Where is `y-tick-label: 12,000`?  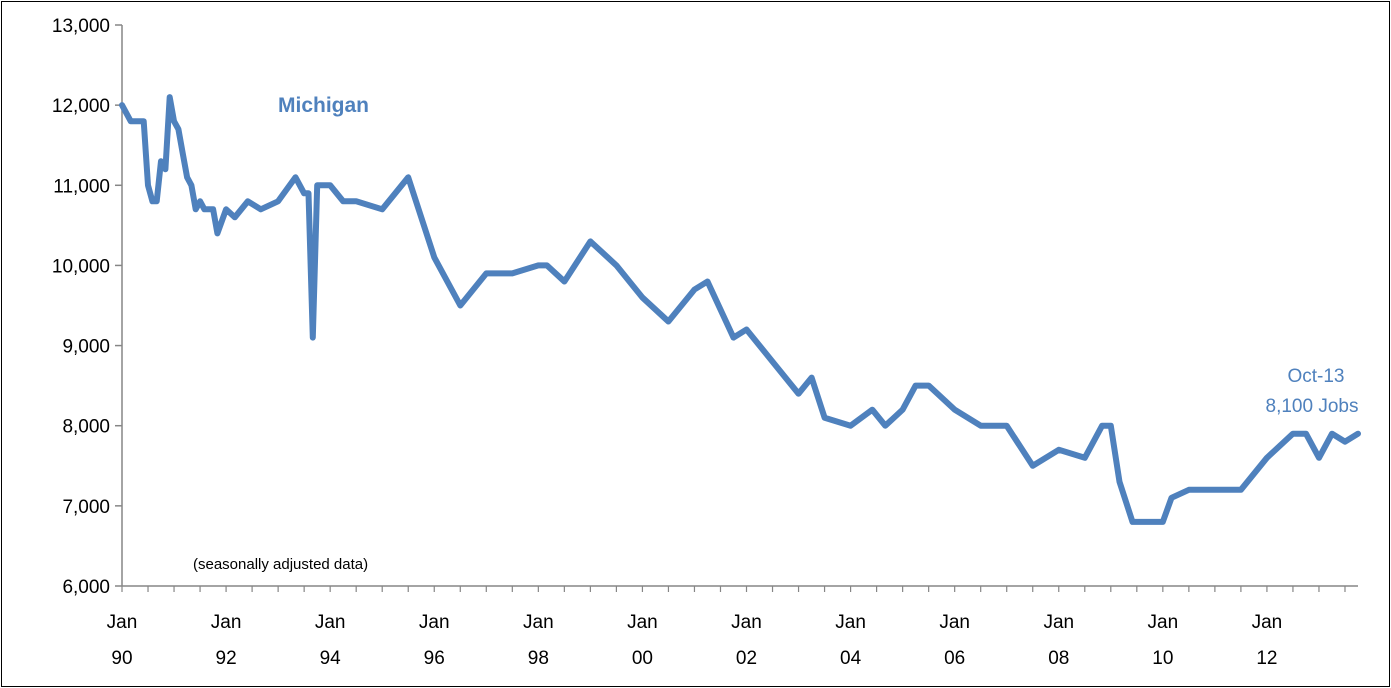
y-tick-label: 12,000 is located at coordinates (81, 106).